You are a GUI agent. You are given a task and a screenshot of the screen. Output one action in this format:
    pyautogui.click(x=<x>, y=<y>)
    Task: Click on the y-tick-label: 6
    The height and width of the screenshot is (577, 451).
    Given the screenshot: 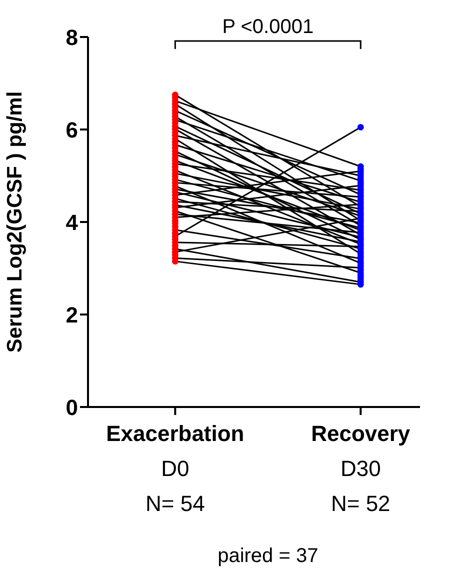 What is the action you would take?
    pyautogui.click(x=72, y=129)
    